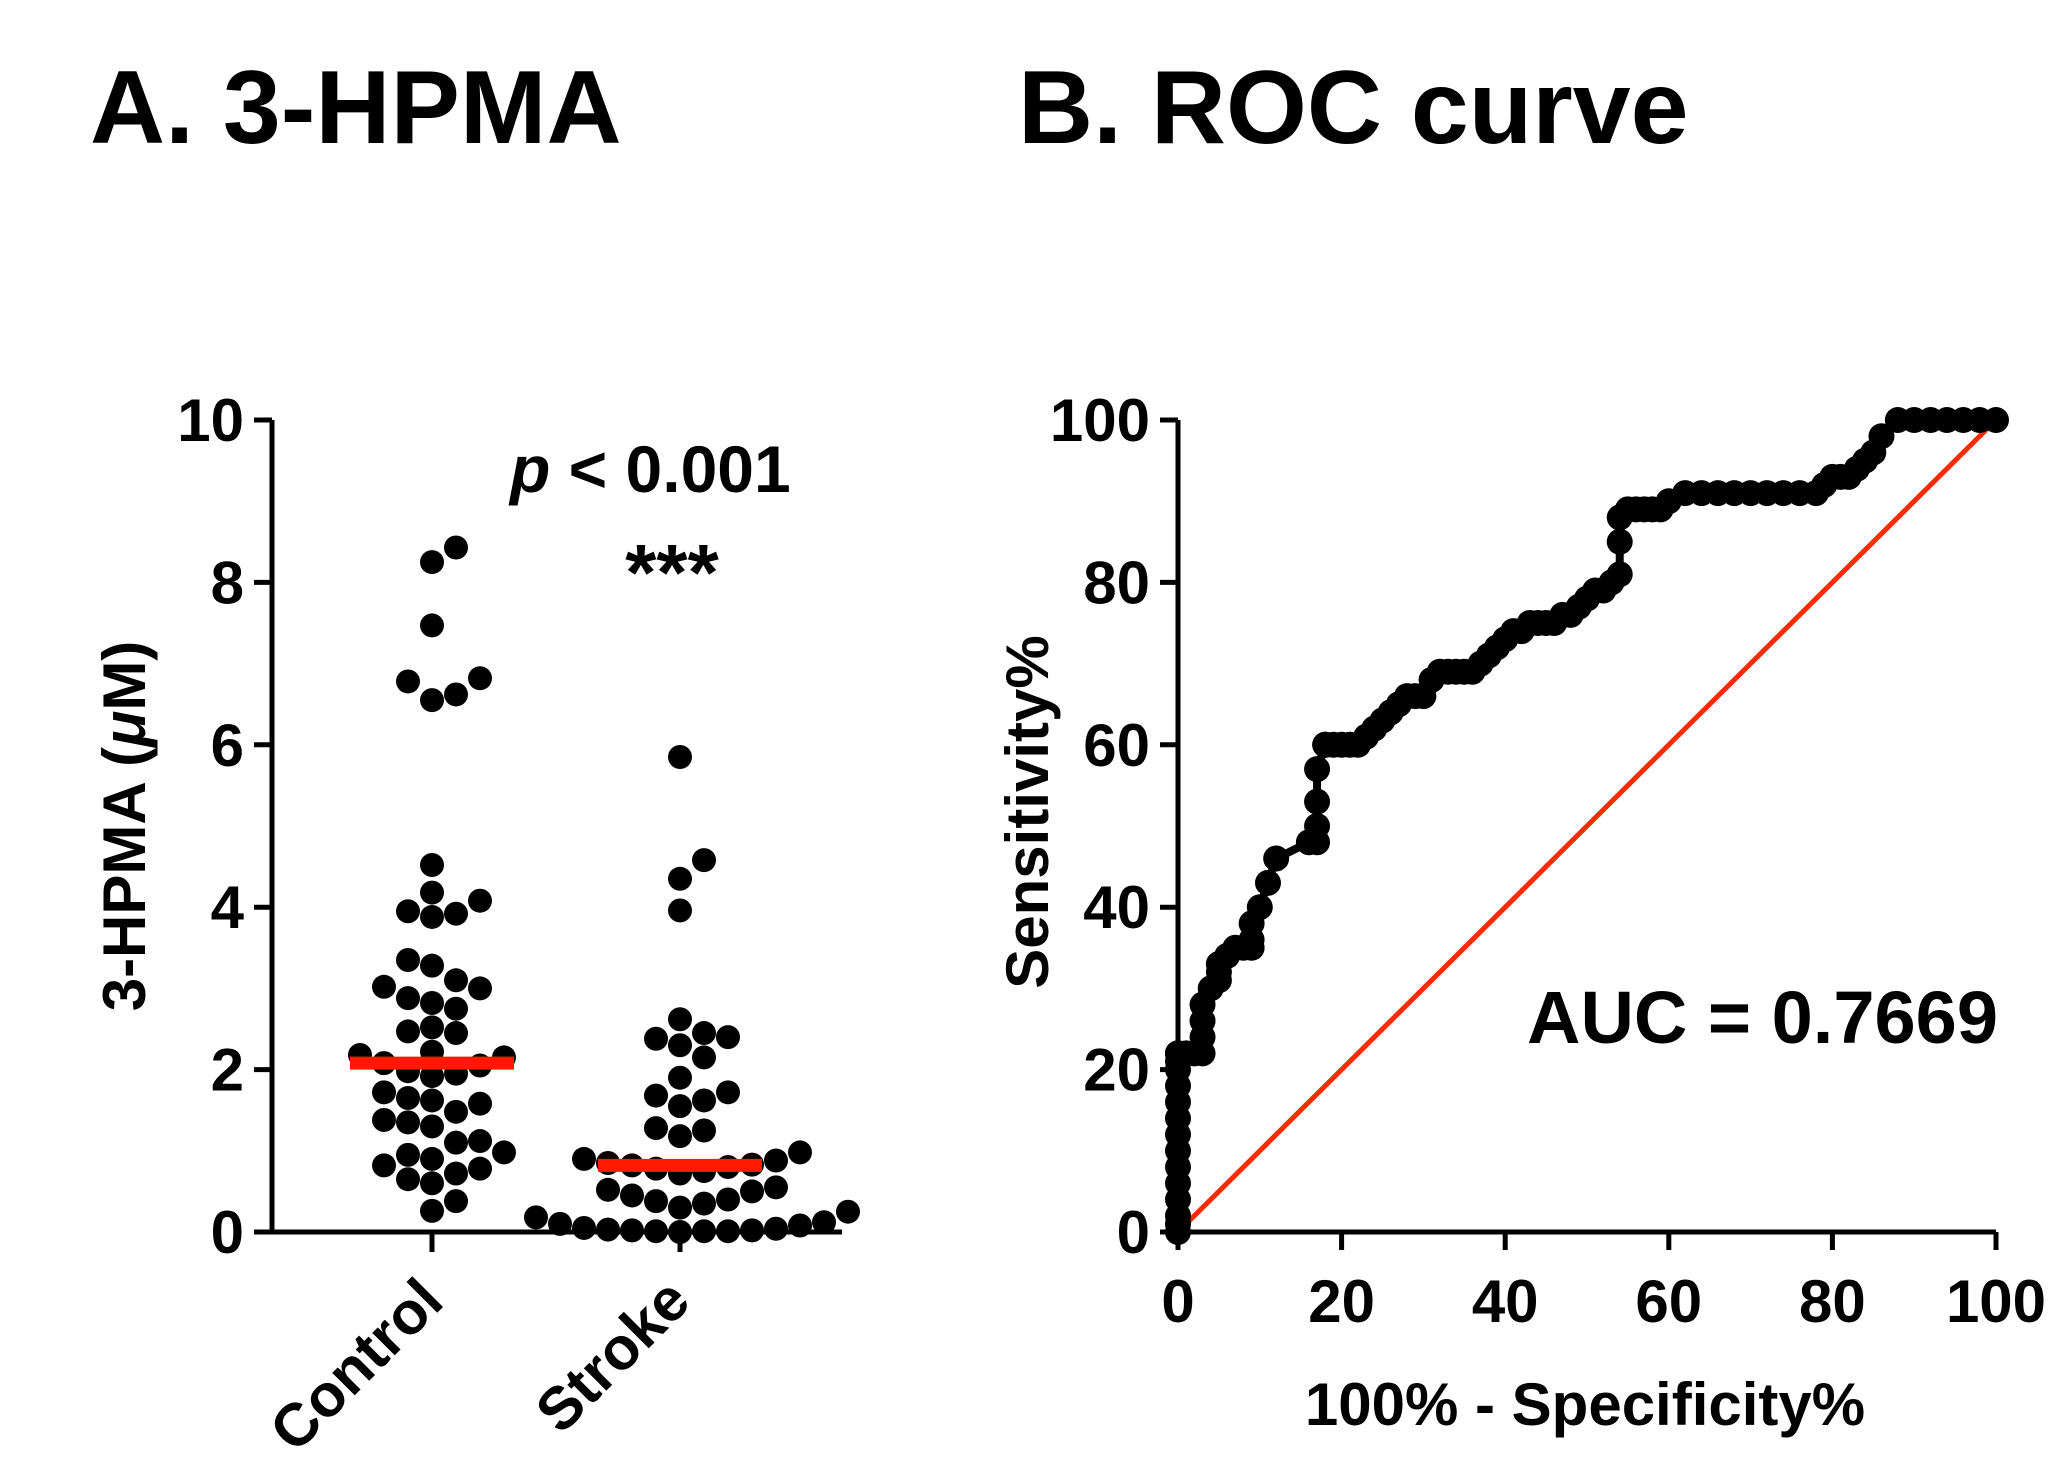  What do you see at coordinates (124, 826) in the screenshot?
I see `panel-a-y-axis-title: 3-HPMA (μM)` at bounding box center [124, 826].